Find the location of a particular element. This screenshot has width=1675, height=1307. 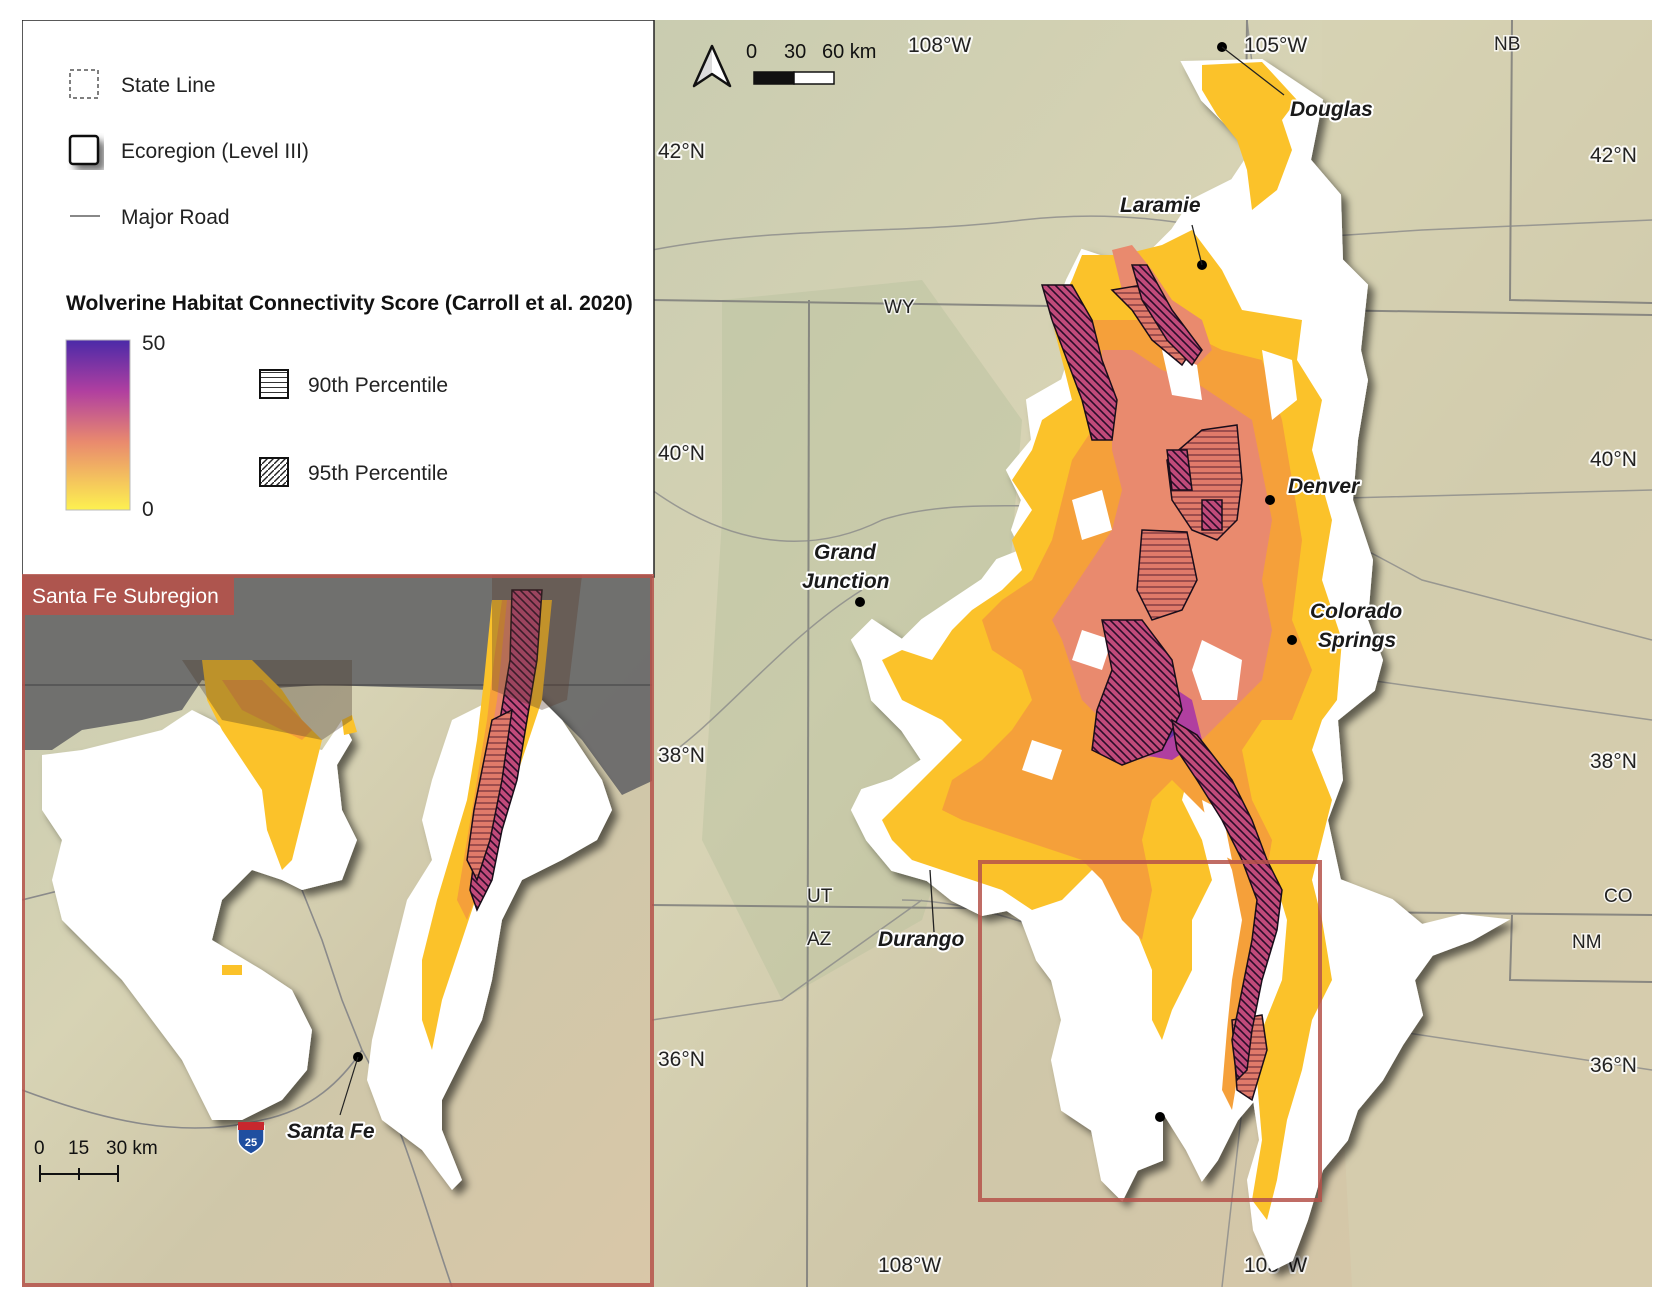

city-label-grand: Grand is located at coordinates (845, 552).